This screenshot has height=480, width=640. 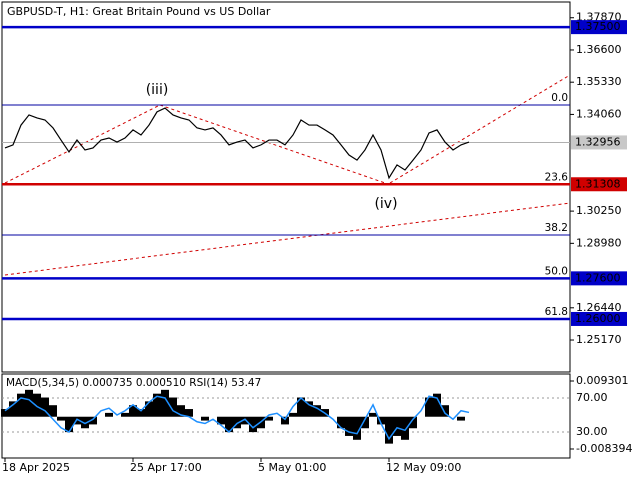 I want to click on x-tick-label: 25 Apr 17:00, so click(x=166, y=467).